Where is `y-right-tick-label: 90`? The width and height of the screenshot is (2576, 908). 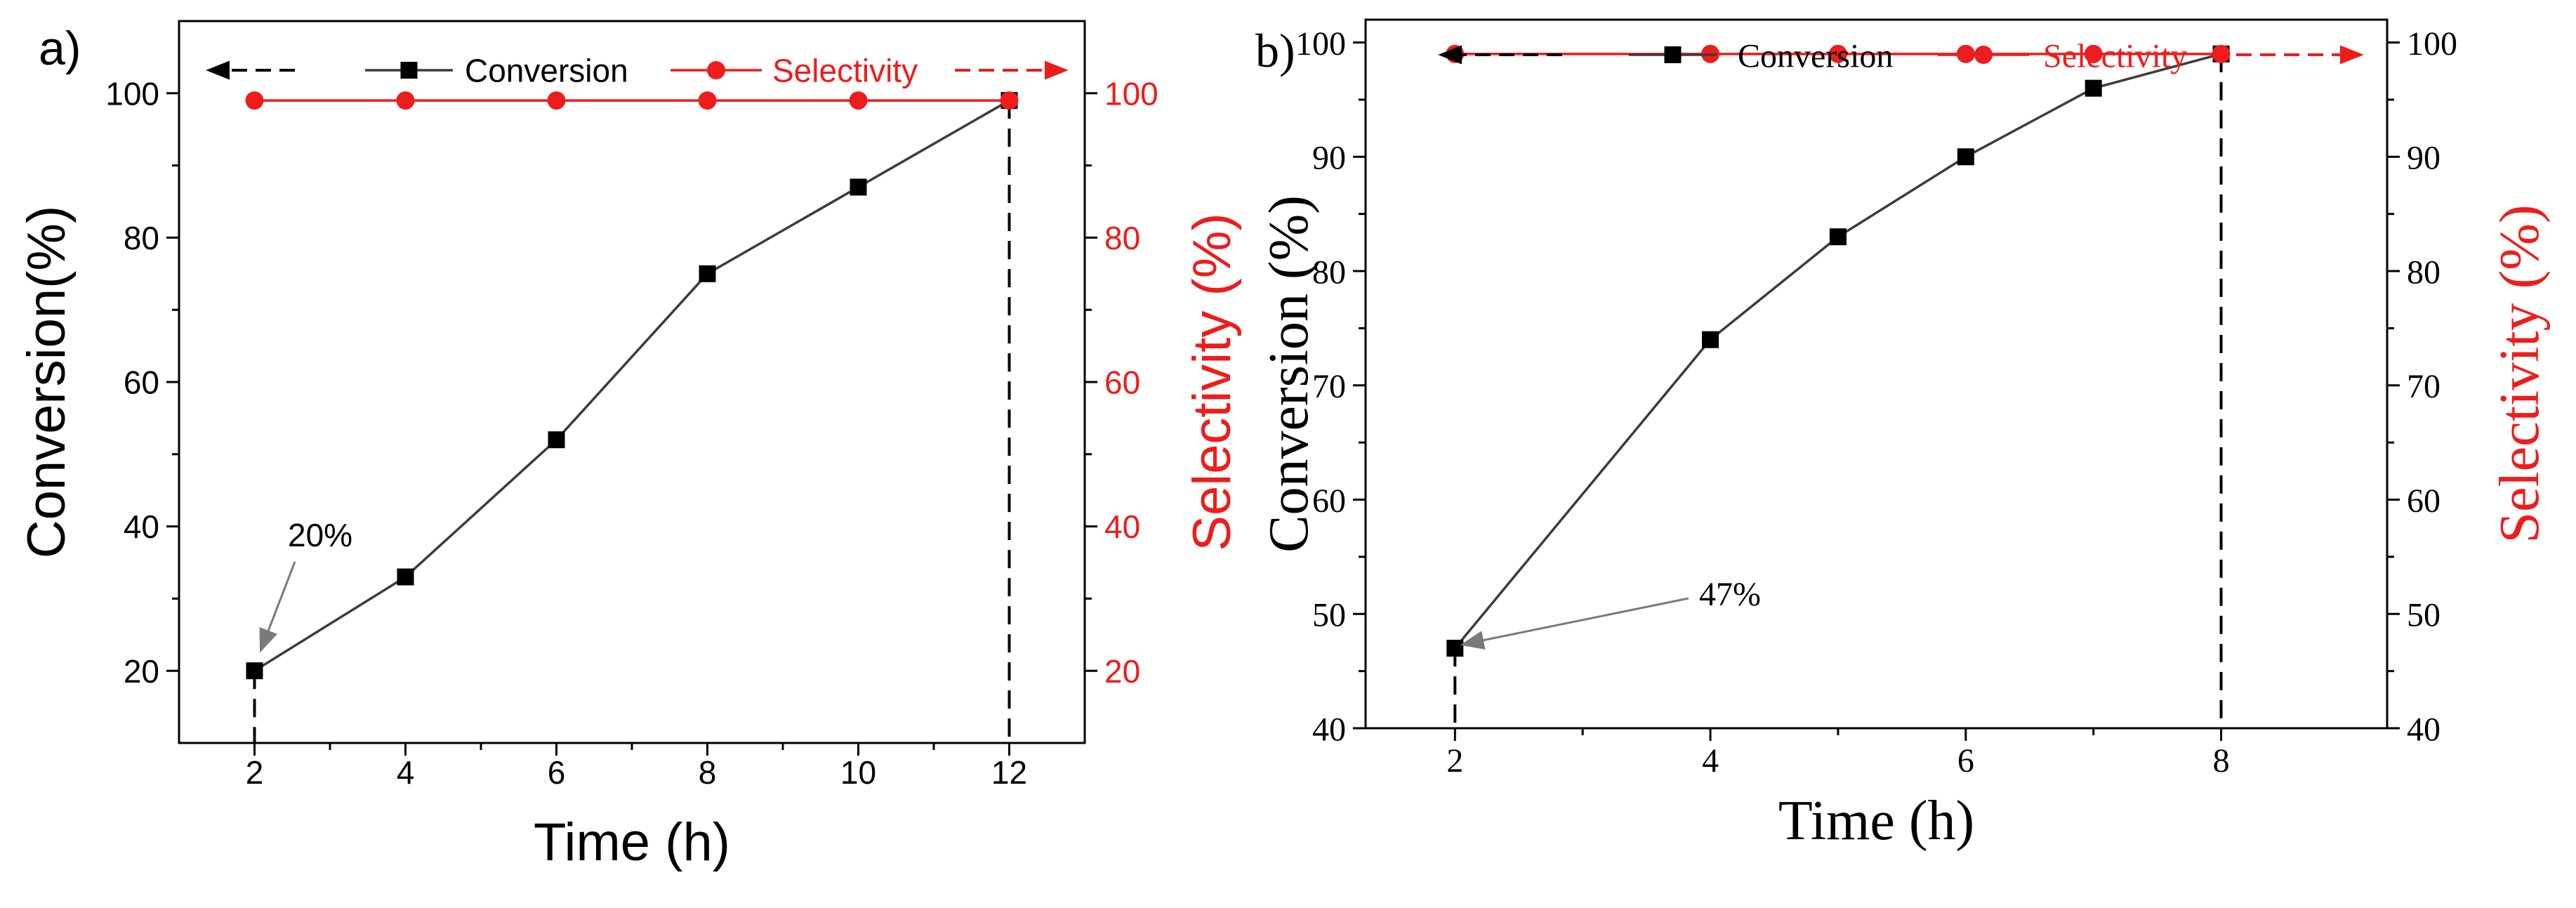 y-right-tick-label: 90 is located at coordinates (2423, 158).